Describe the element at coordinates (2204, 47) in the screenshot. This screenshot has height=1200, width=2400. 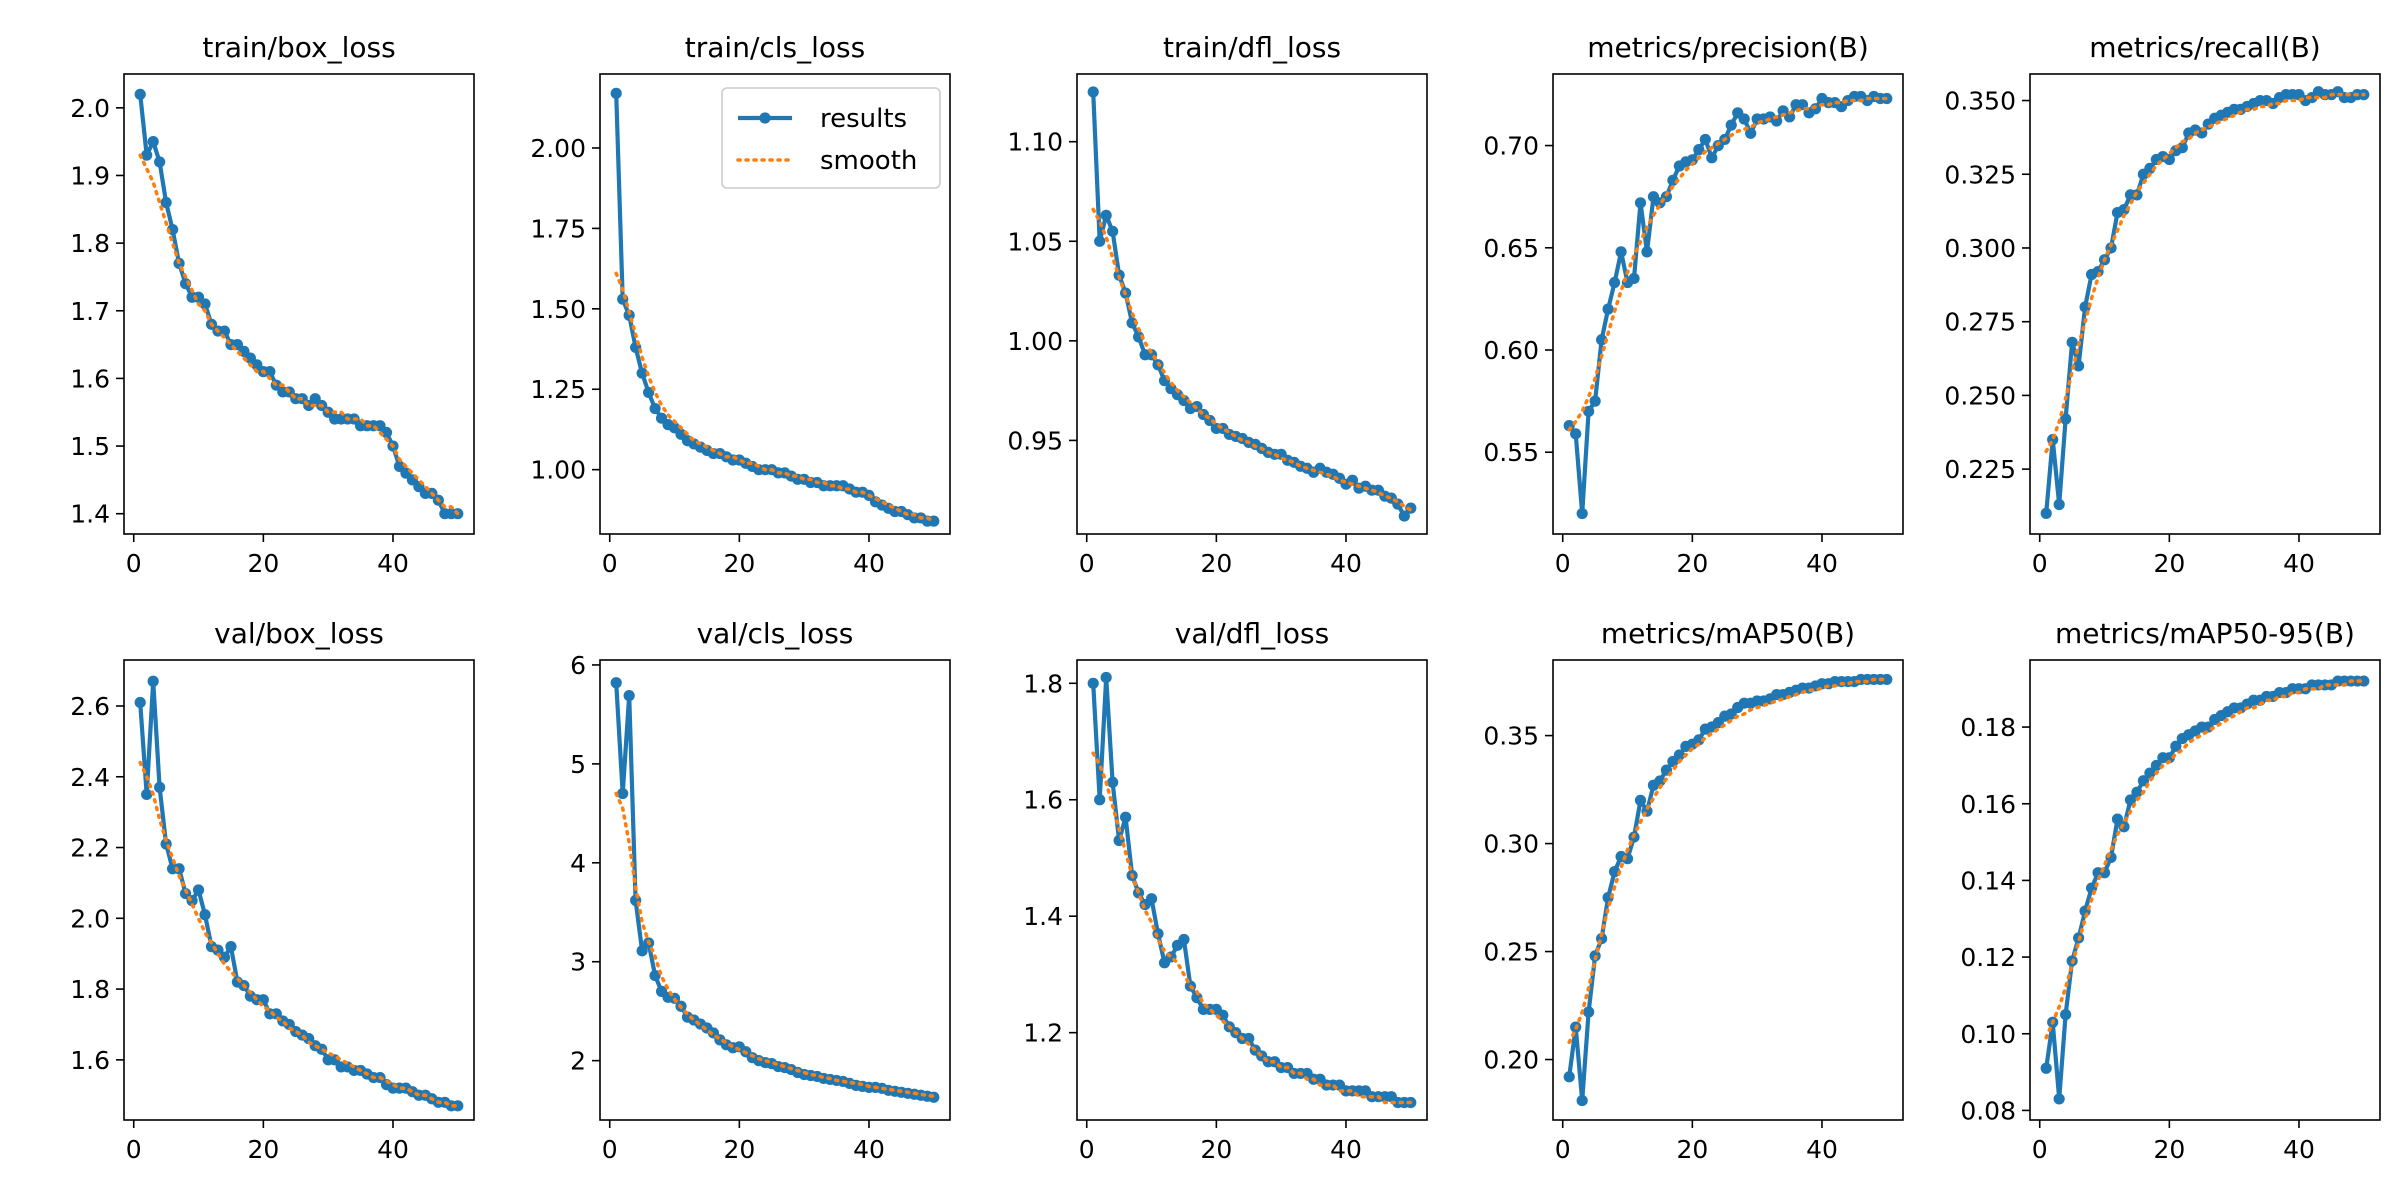
I see `panel-title: metrics/recall(B)` at that location.